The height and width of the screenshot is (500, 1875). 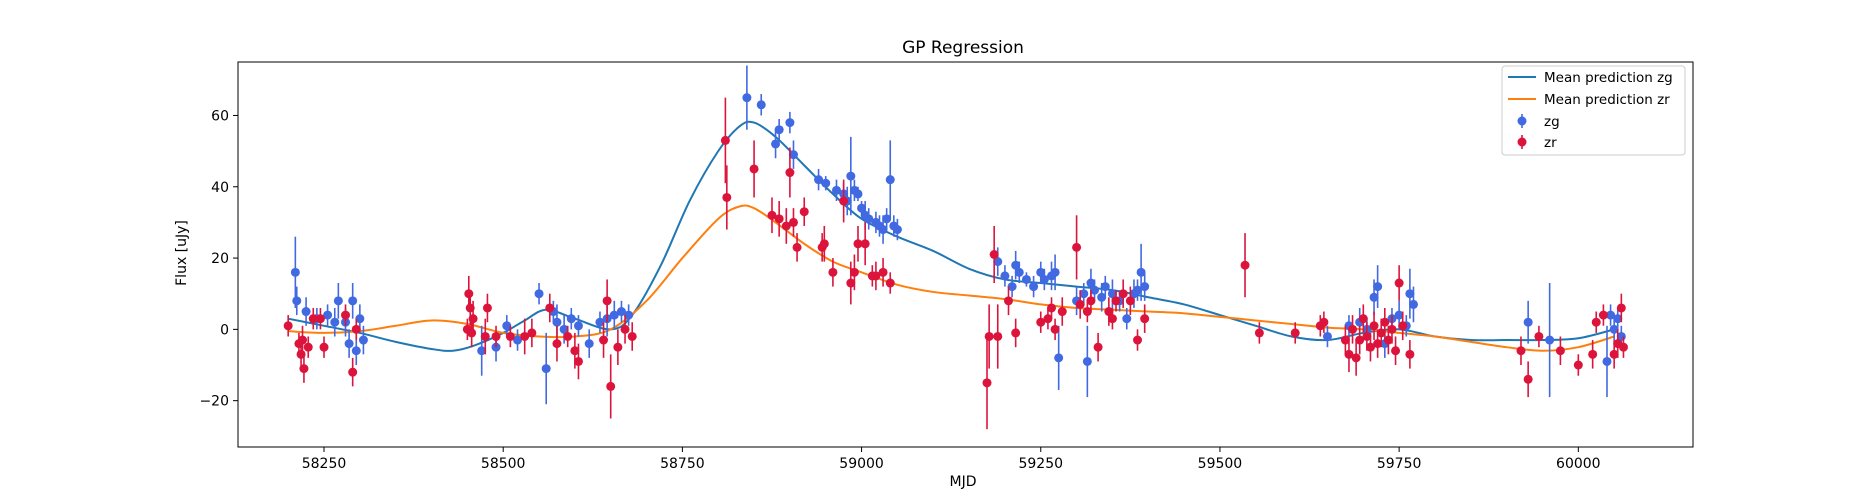 I want to click on x-tick-label-60000: 60000, so click(x=1578, y=464).